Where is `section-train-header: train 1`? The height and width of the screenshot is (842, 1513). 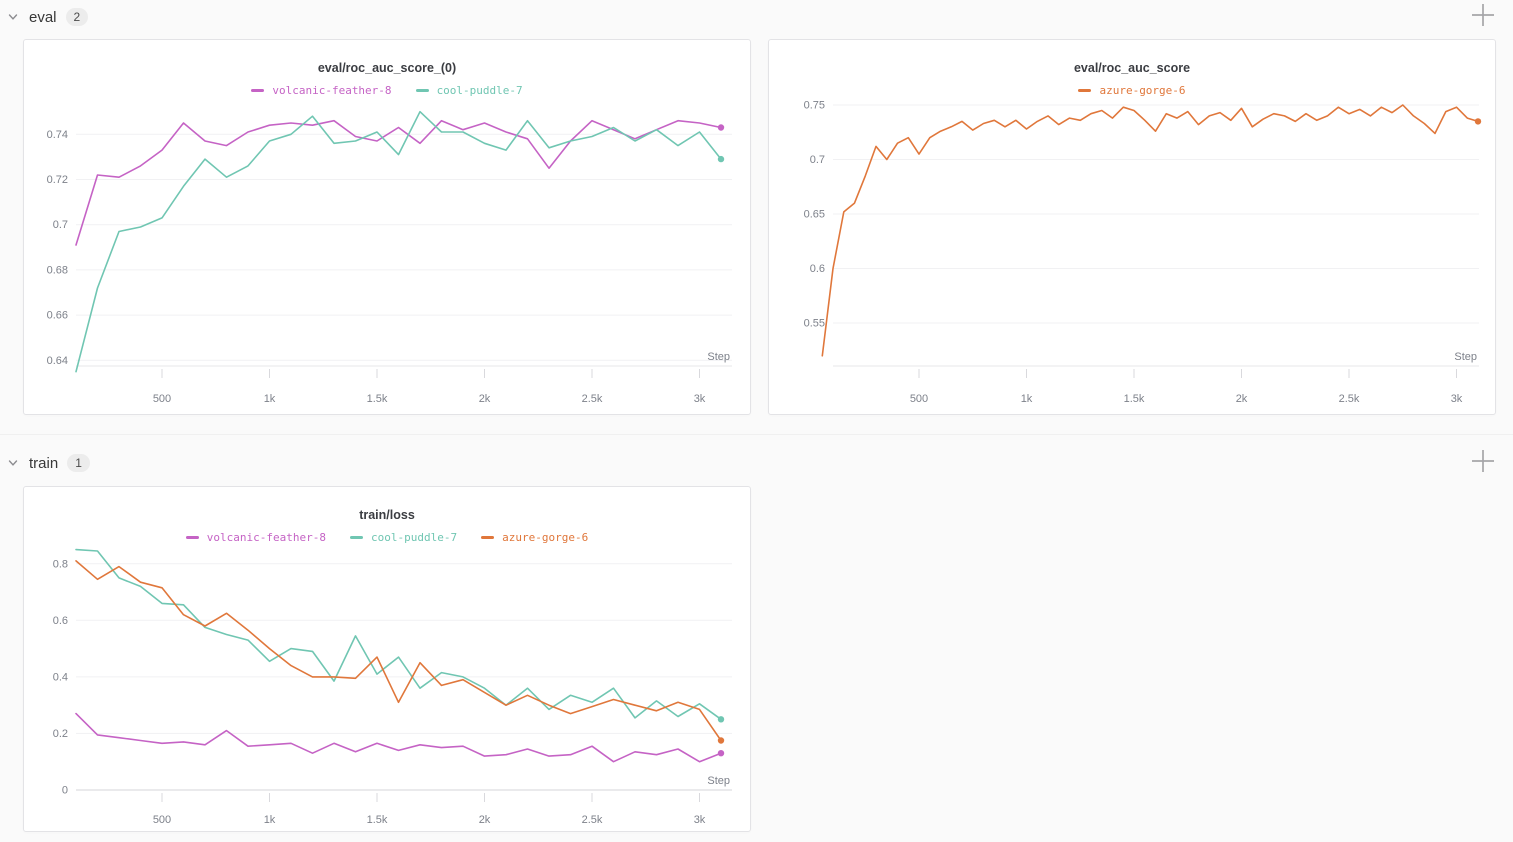 section-train-header: train 1 is located at coordinates (48, 463).